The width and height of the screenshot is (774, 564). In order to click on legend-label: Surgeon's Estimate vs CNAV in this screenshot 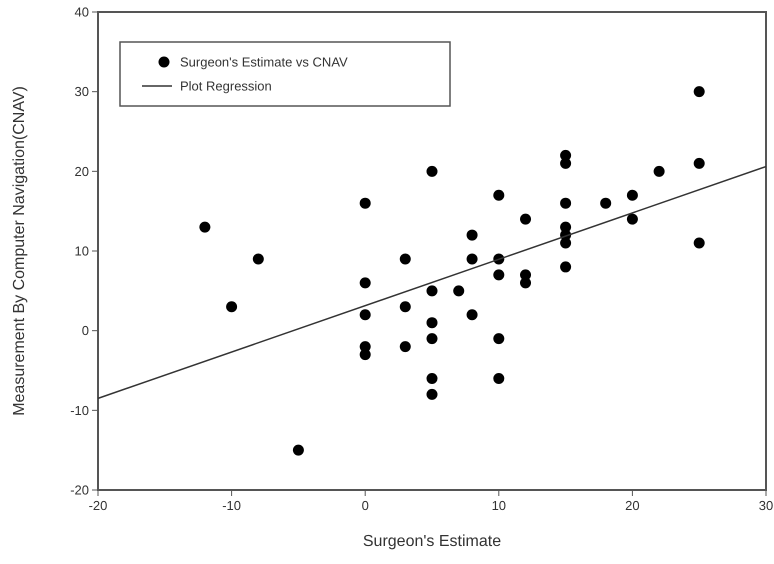, I will do `click(264, 62)`.